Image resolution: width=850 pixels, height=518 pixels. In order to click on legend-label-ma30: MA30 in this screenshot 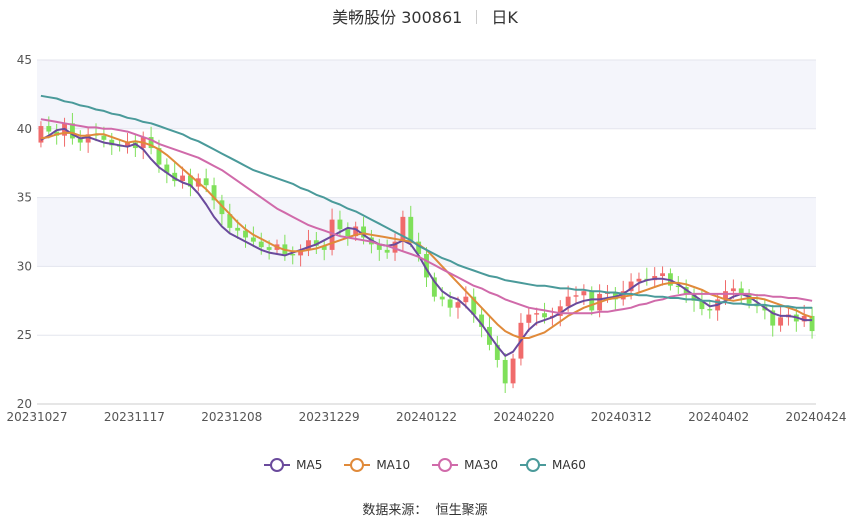, I will do `click(481, 465)`.